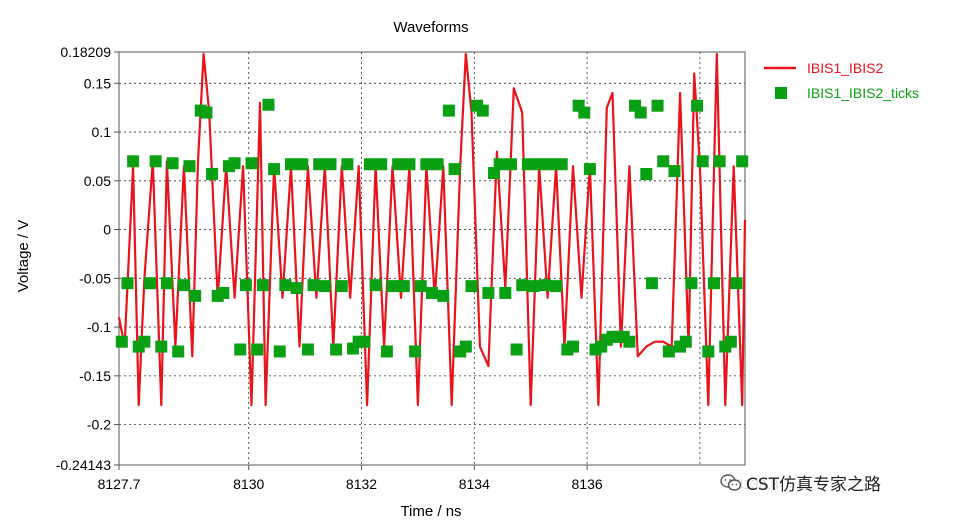 The height and width of the screenshot is (526, 975). What do you see at coordinates (97, 83) in the screenshot?
I see `y-tick-label: 0.15` at bounding box center [97, 83].